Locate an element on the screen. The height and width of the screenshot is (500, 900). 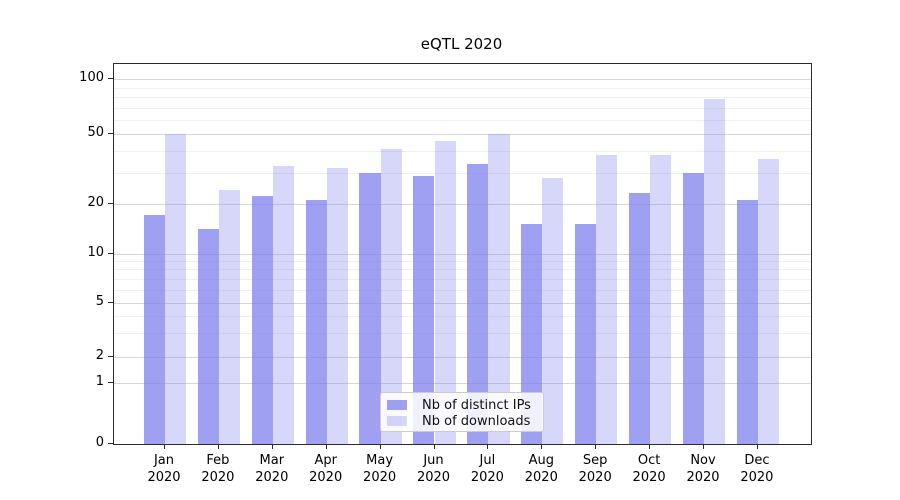
legend-row: Nb of distinct IPs is located at coordinates (465, 405).